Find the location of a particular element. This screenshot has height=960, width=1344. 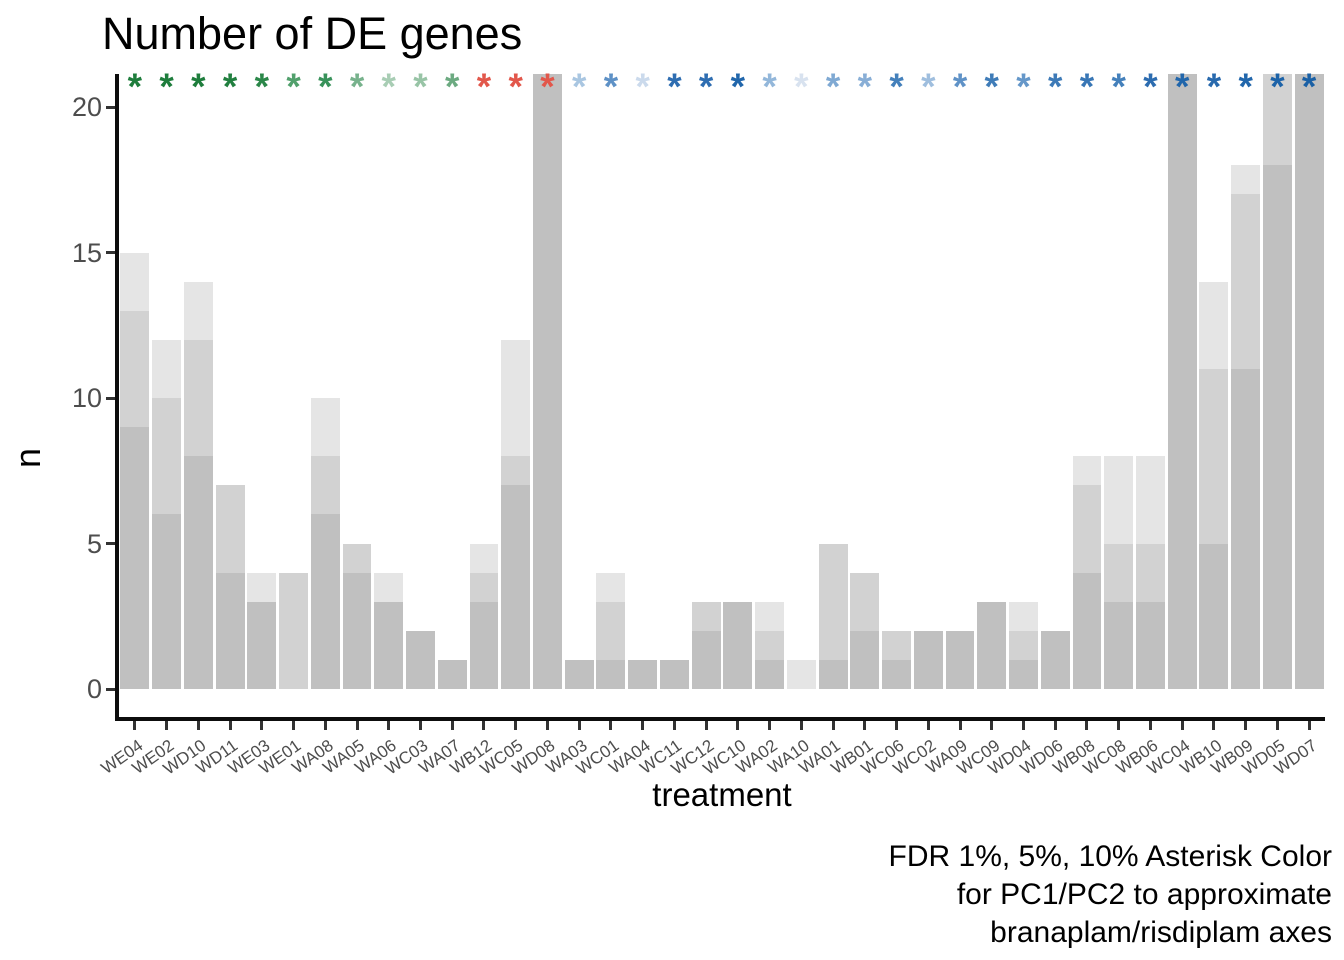

bar-WA02-fdr1 is located at coordinates (770, 674).